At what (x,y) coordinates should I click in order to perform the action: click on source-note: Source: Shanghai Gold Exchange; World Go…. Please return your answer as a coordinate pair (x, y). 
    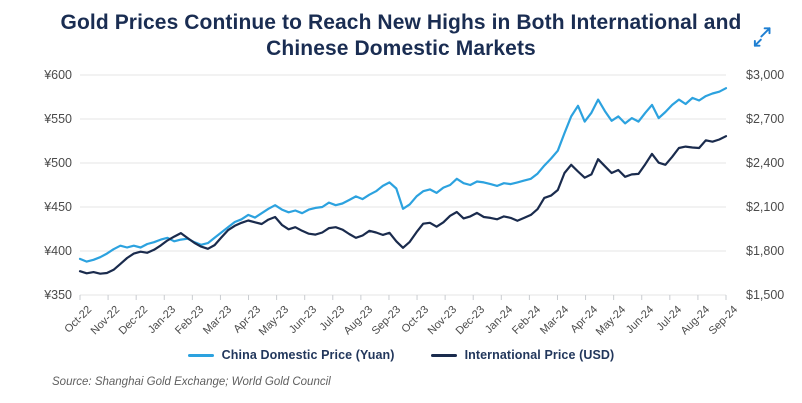
    Looking at the image, I should click on (191, 382).